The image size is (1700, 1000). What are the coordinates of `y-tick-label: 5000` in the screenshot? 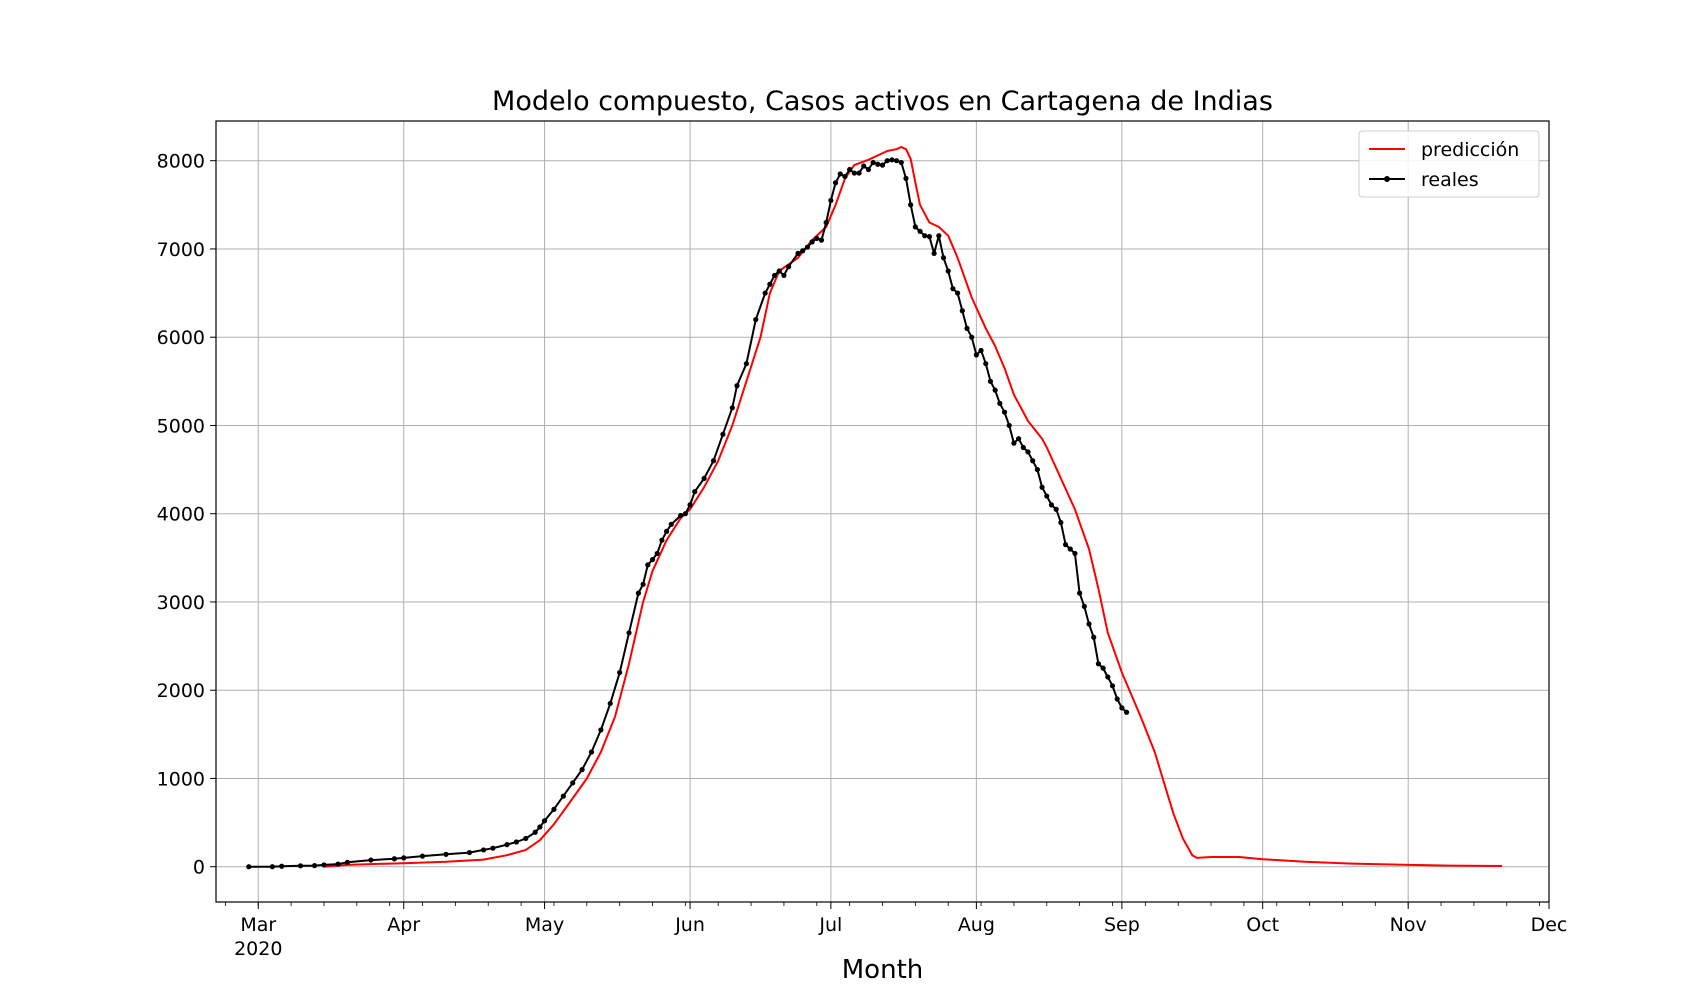 It's located at (181, 426).